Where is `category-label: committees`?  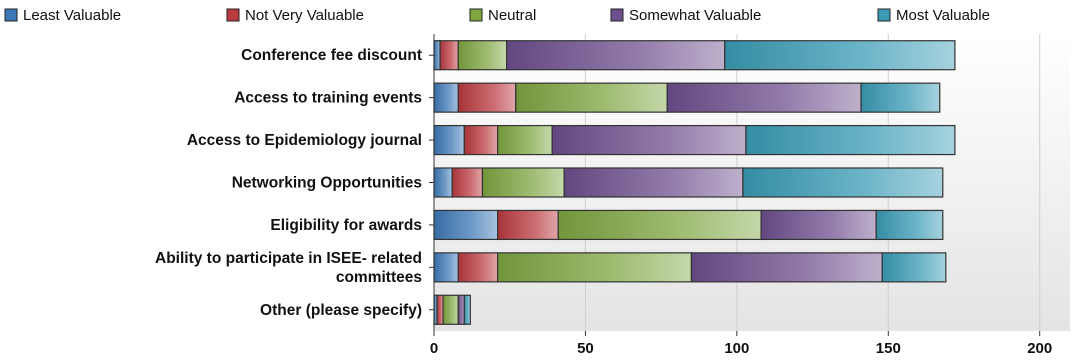
category-label: committees is located at coordinates (379, 277).